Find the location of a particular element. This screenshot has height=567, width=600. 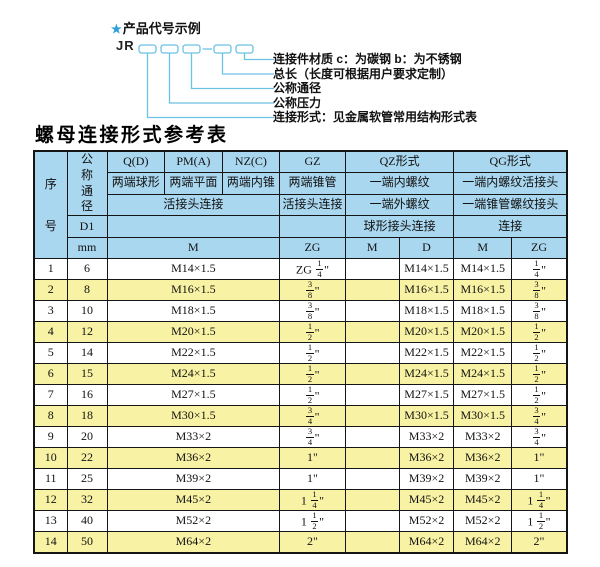

cell-seq: 10 is located at coordinates (50, 458).